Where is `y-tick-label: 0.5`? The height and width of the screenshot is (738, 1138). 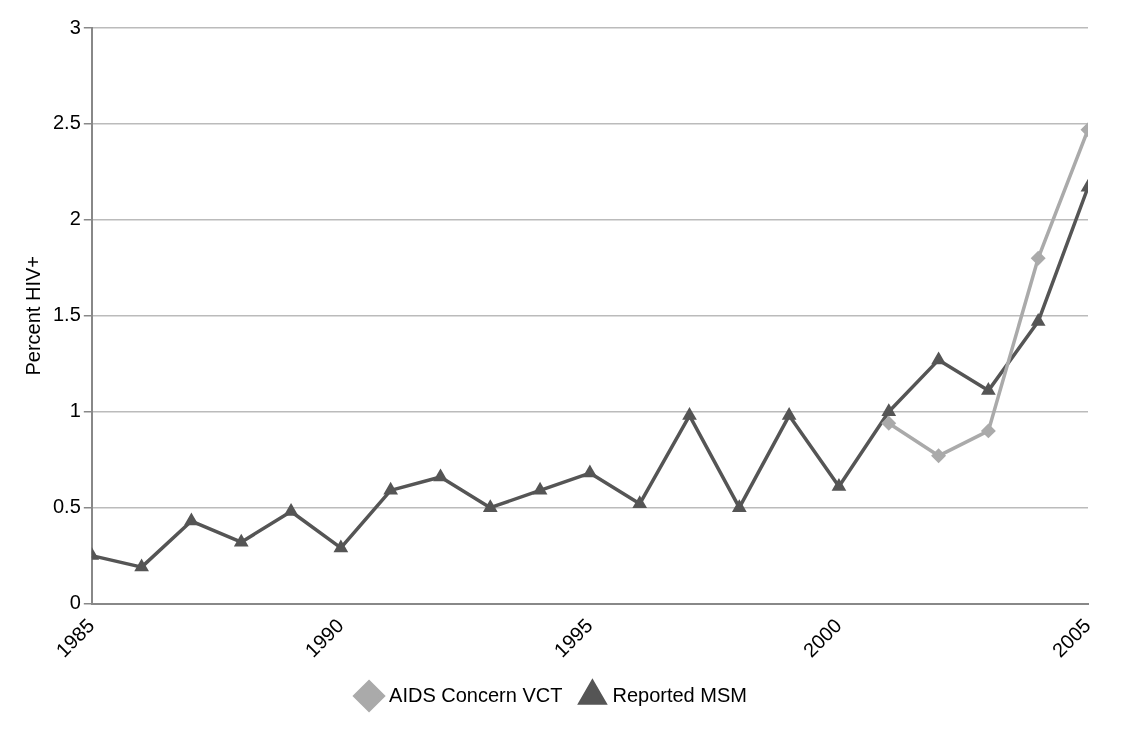 y-tick-label: 0.5 is located at coordinates (66, 506).